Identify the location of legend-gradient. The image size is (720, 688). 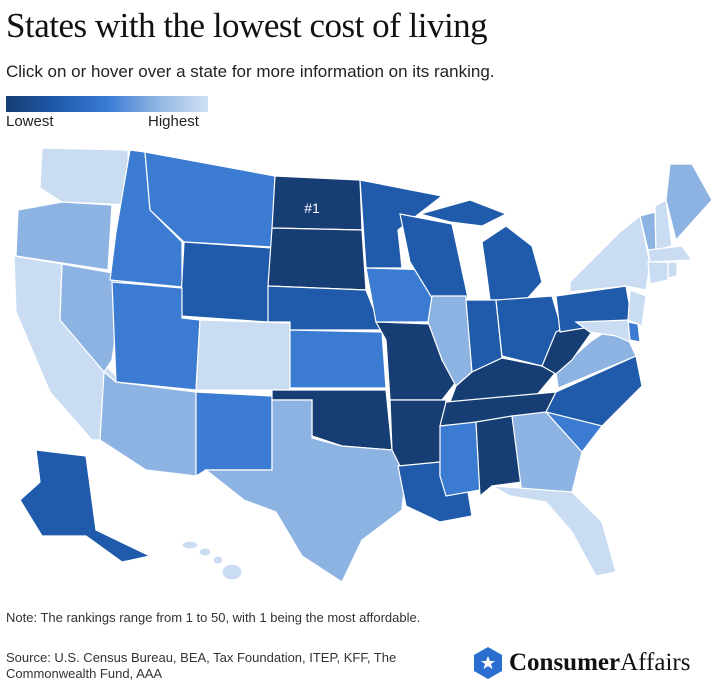
(107, 104).